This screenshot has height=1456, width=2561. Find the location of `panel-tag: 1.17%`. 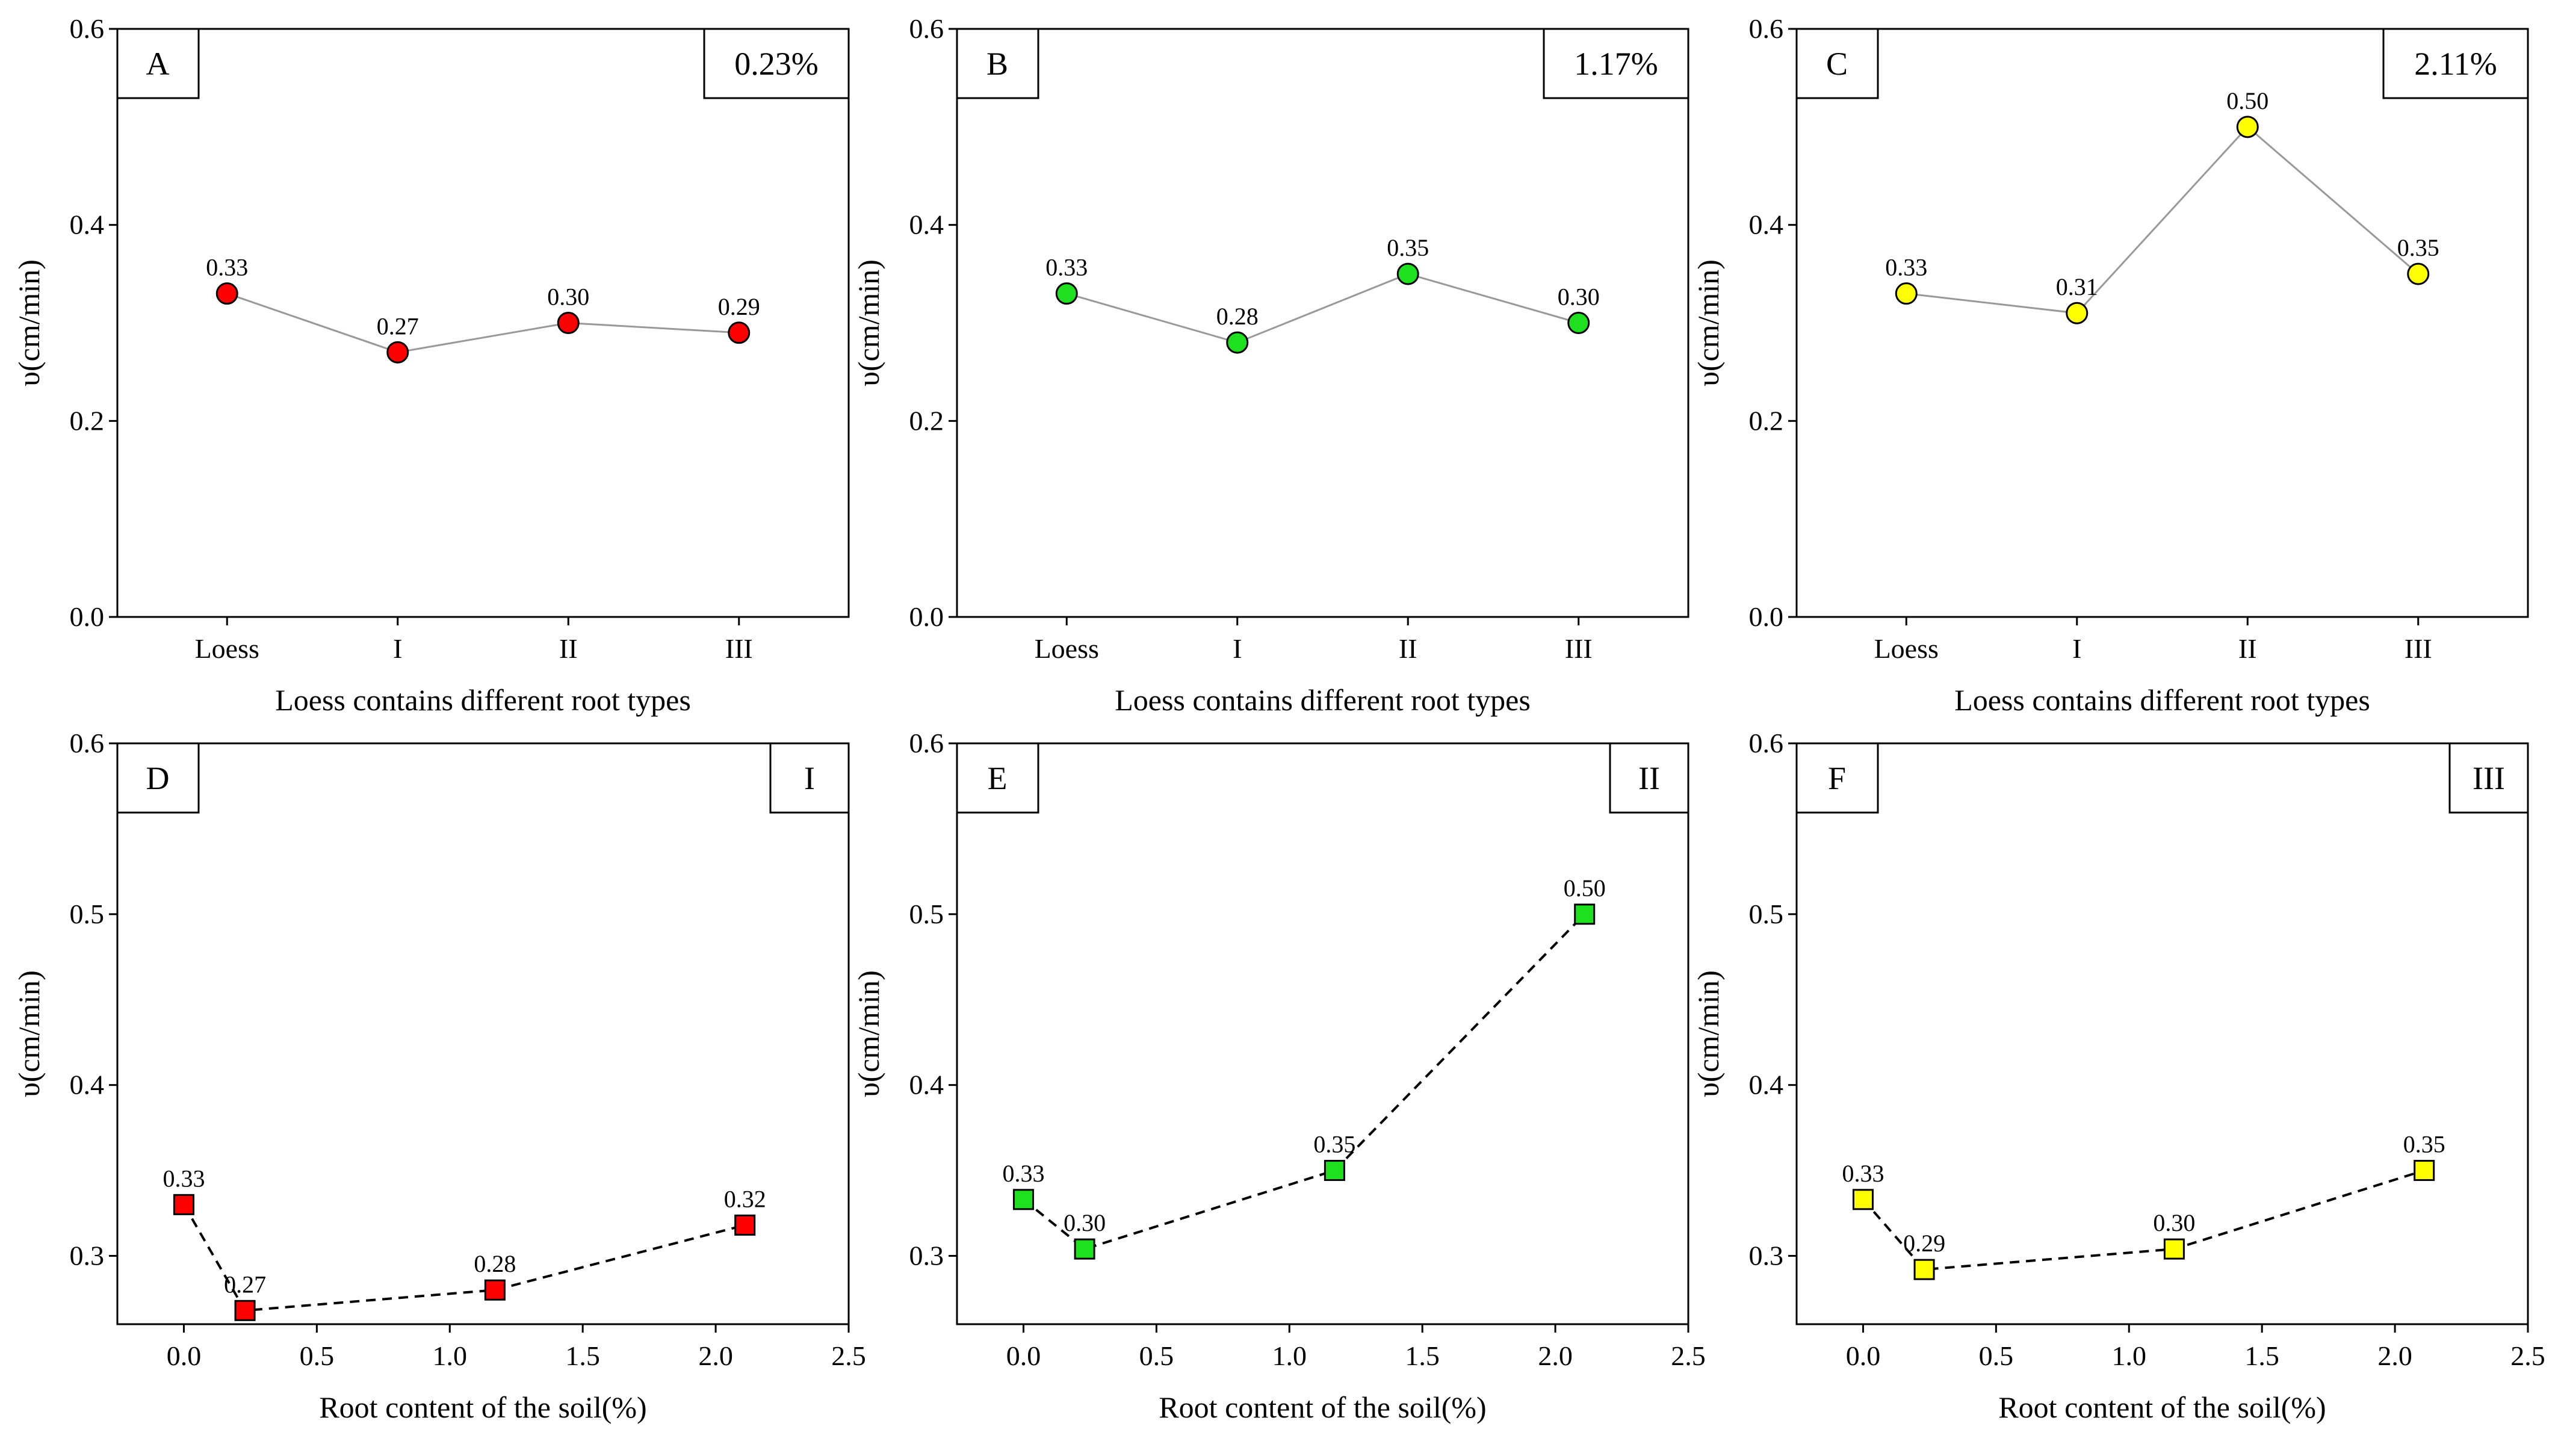

panel-tag: 1.17% is located at coordinates (1616, 64).